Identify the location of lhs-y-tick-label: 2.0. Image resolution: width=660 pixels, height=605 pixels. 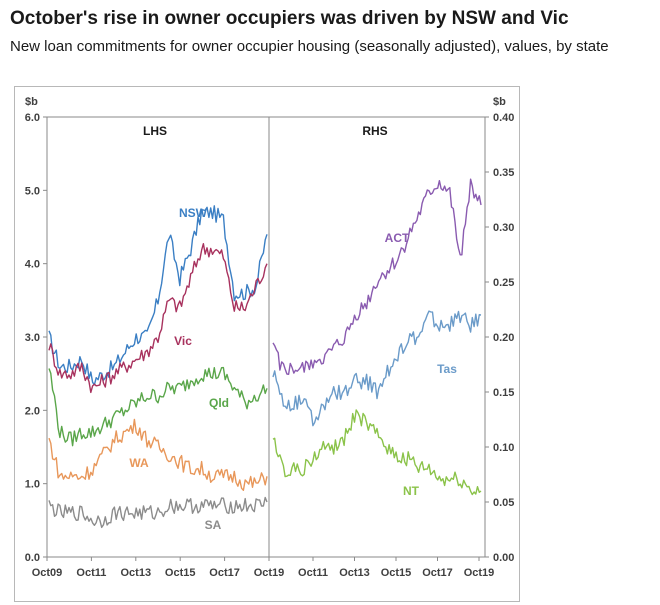
(32, 411).